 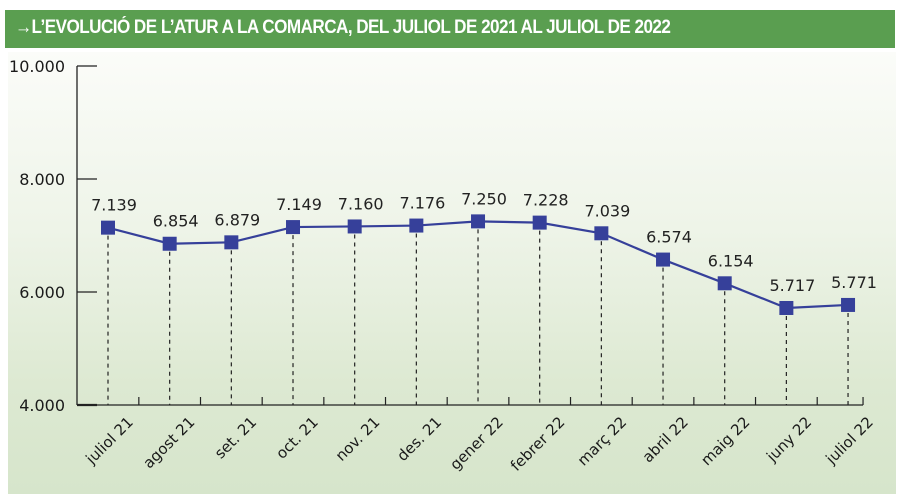 What do you see at coordinates (546, 200) in the screenshot?
I see `data-label: 7.228` at bounding box center [546, 200].